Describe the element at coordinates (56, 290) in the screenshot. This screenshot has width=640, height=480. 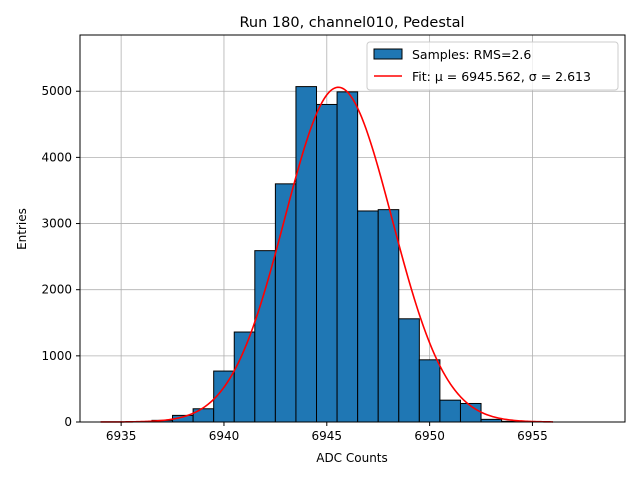
I see `y-tick-label: 2000` at that location.